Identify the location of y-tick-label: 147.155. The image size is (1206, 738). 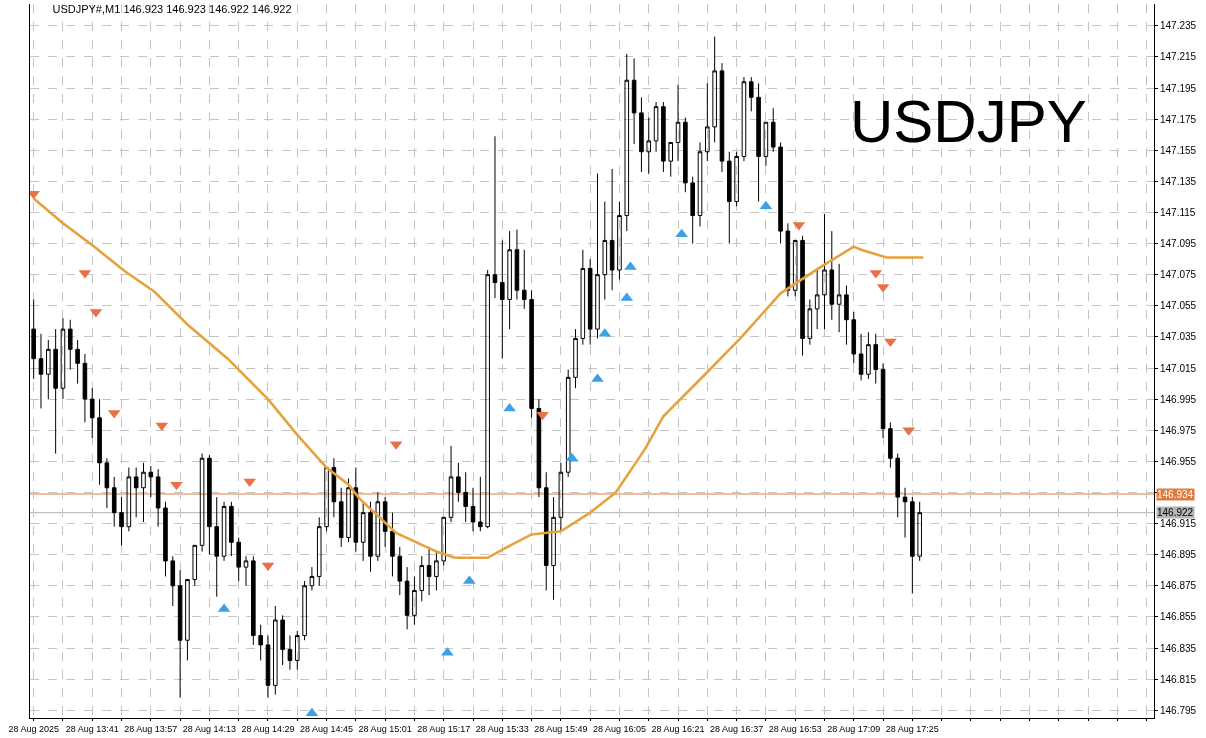
(1178, 150).